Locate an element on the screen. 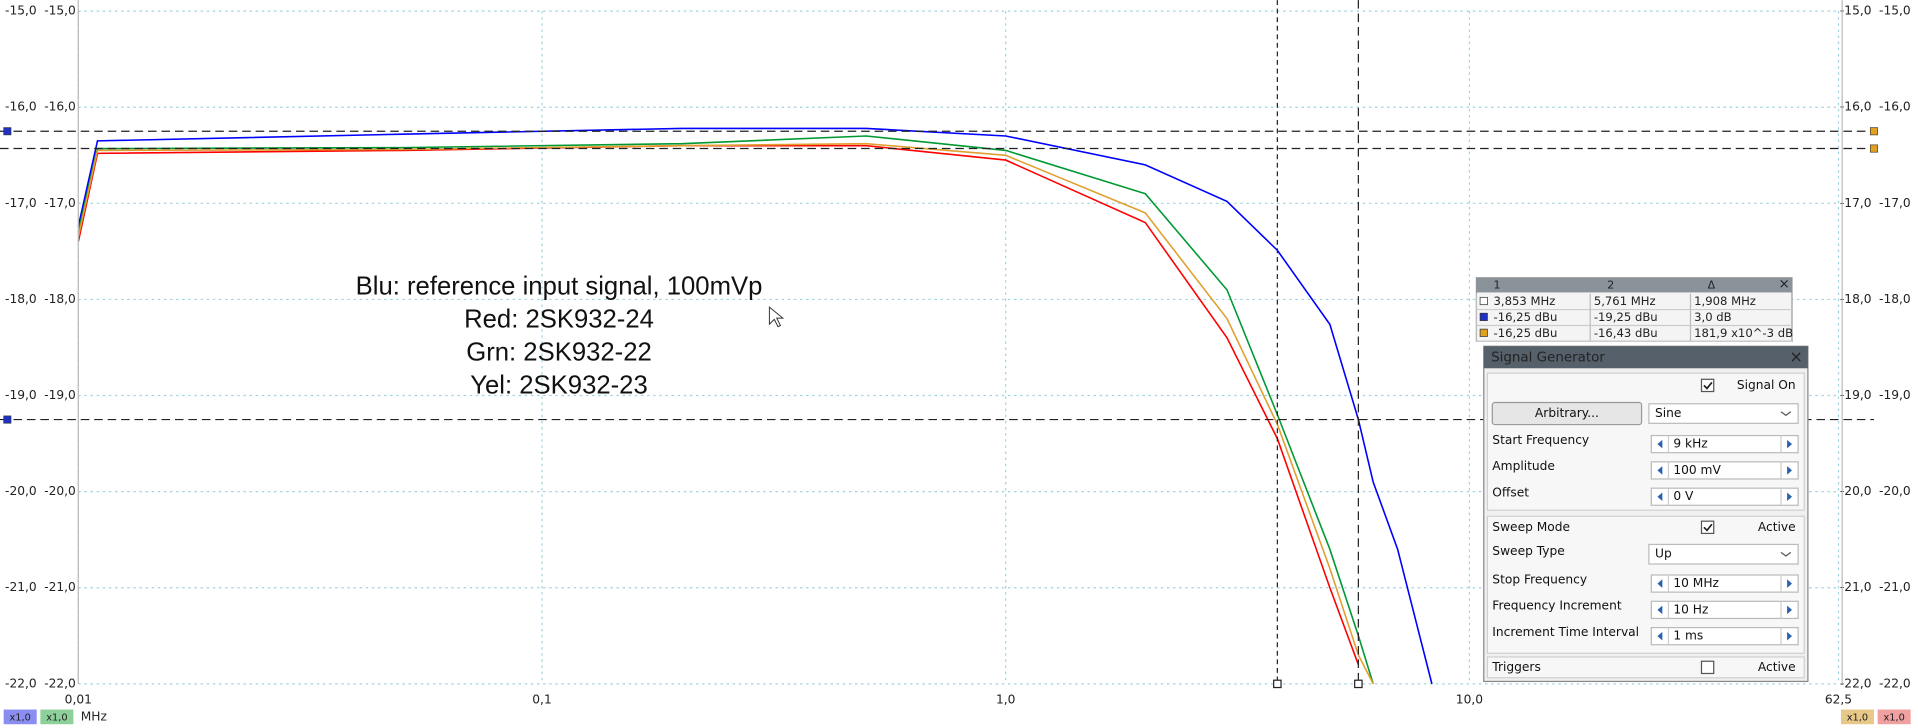 The height and width of the screenshot is (728, 1918). field-value: 10 Hz is located at coordinates (1690, 609).